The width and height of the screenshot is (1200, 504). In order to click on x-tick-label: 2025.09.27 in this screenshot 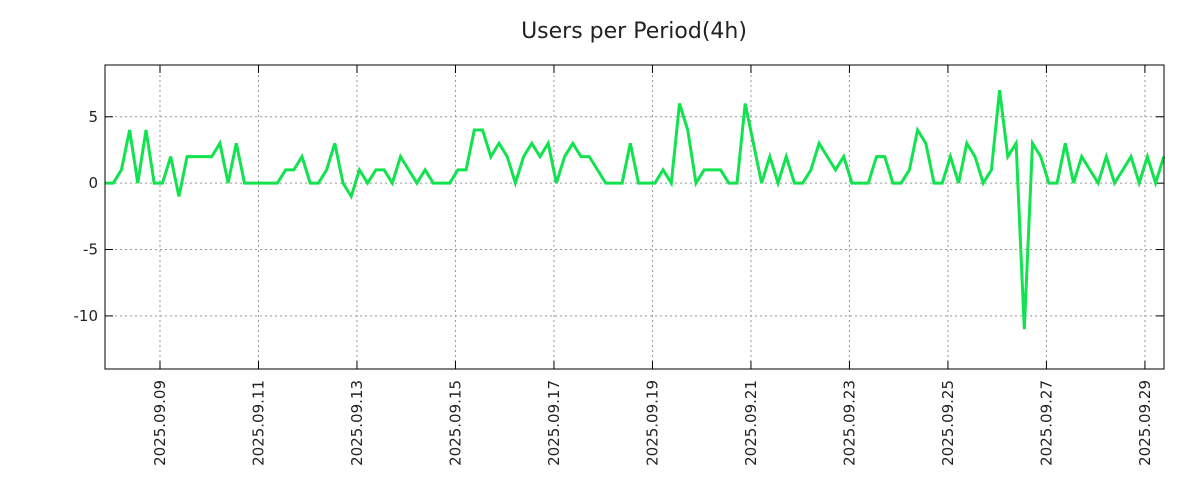, I will do `click(1046, 423)`.